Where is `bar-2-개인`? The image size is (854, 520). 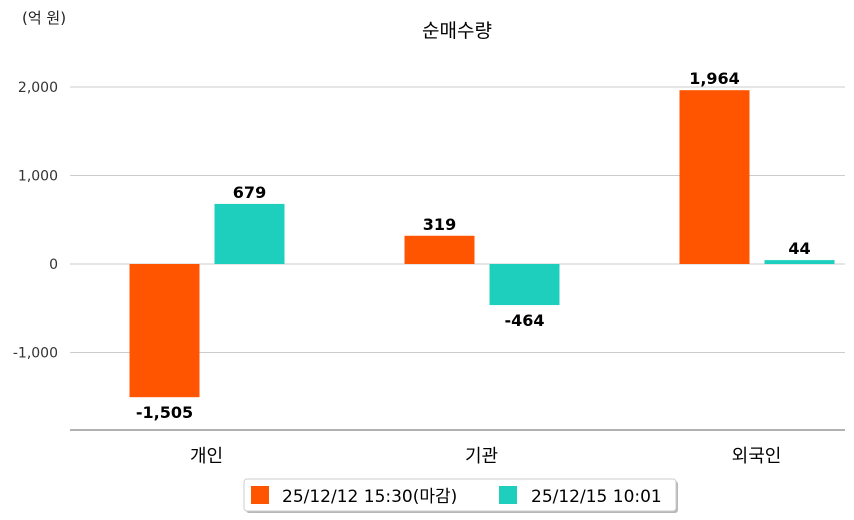 bar-2-개인 is located at coordinates (249, 233).